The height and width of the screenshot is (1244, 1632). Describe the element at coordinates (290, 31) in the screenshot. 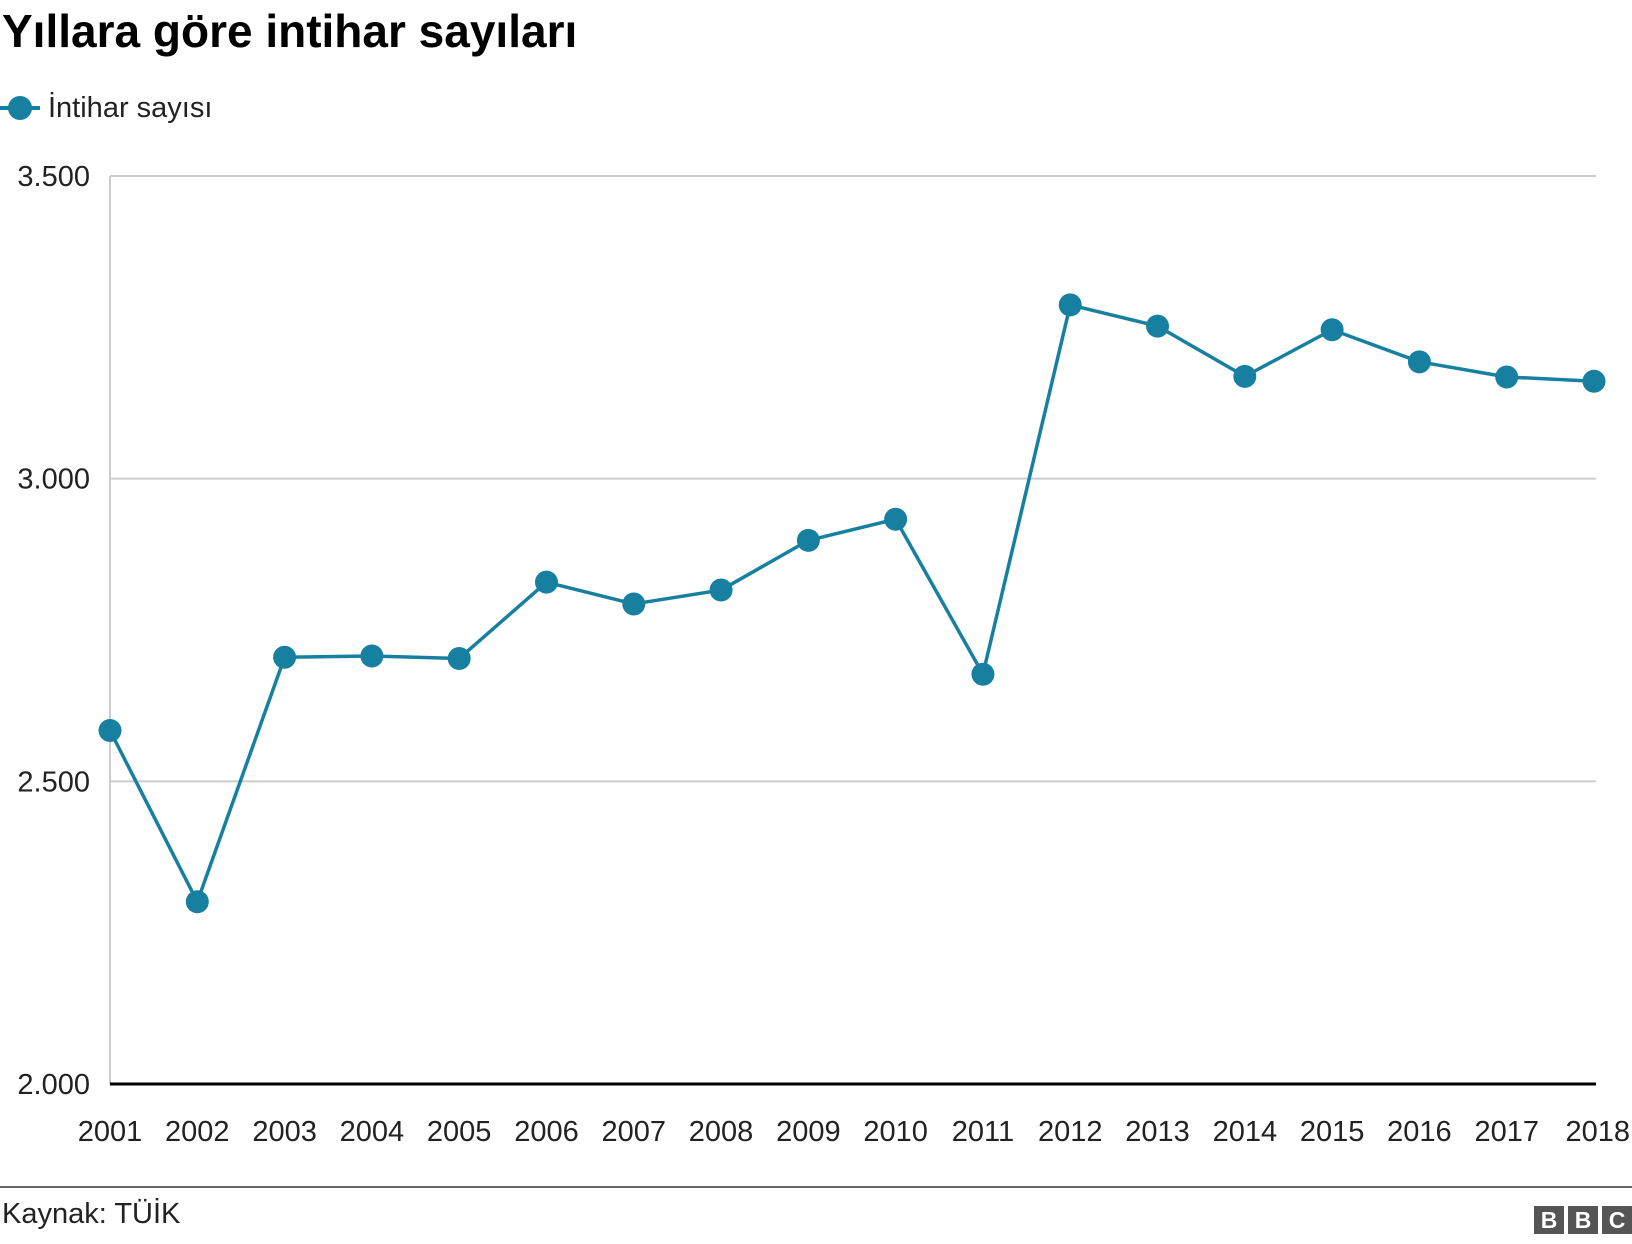

I see `chart-title: Yıllara göre intihar sayıları` at that location.